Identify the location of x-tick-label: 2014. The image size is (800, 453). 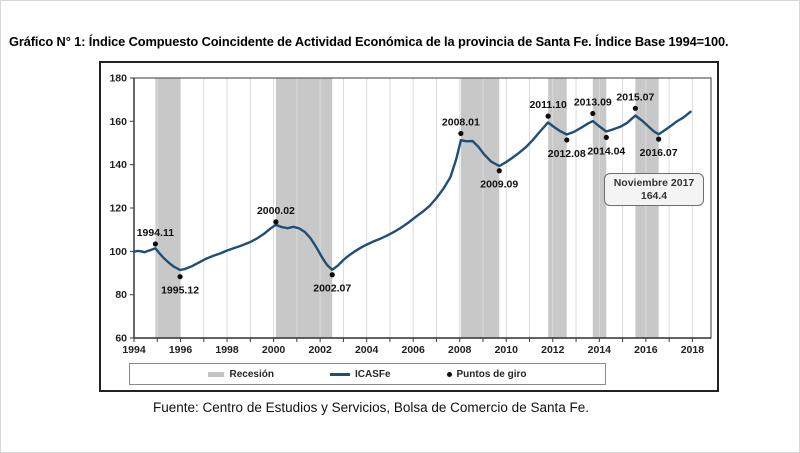
(600, 350).